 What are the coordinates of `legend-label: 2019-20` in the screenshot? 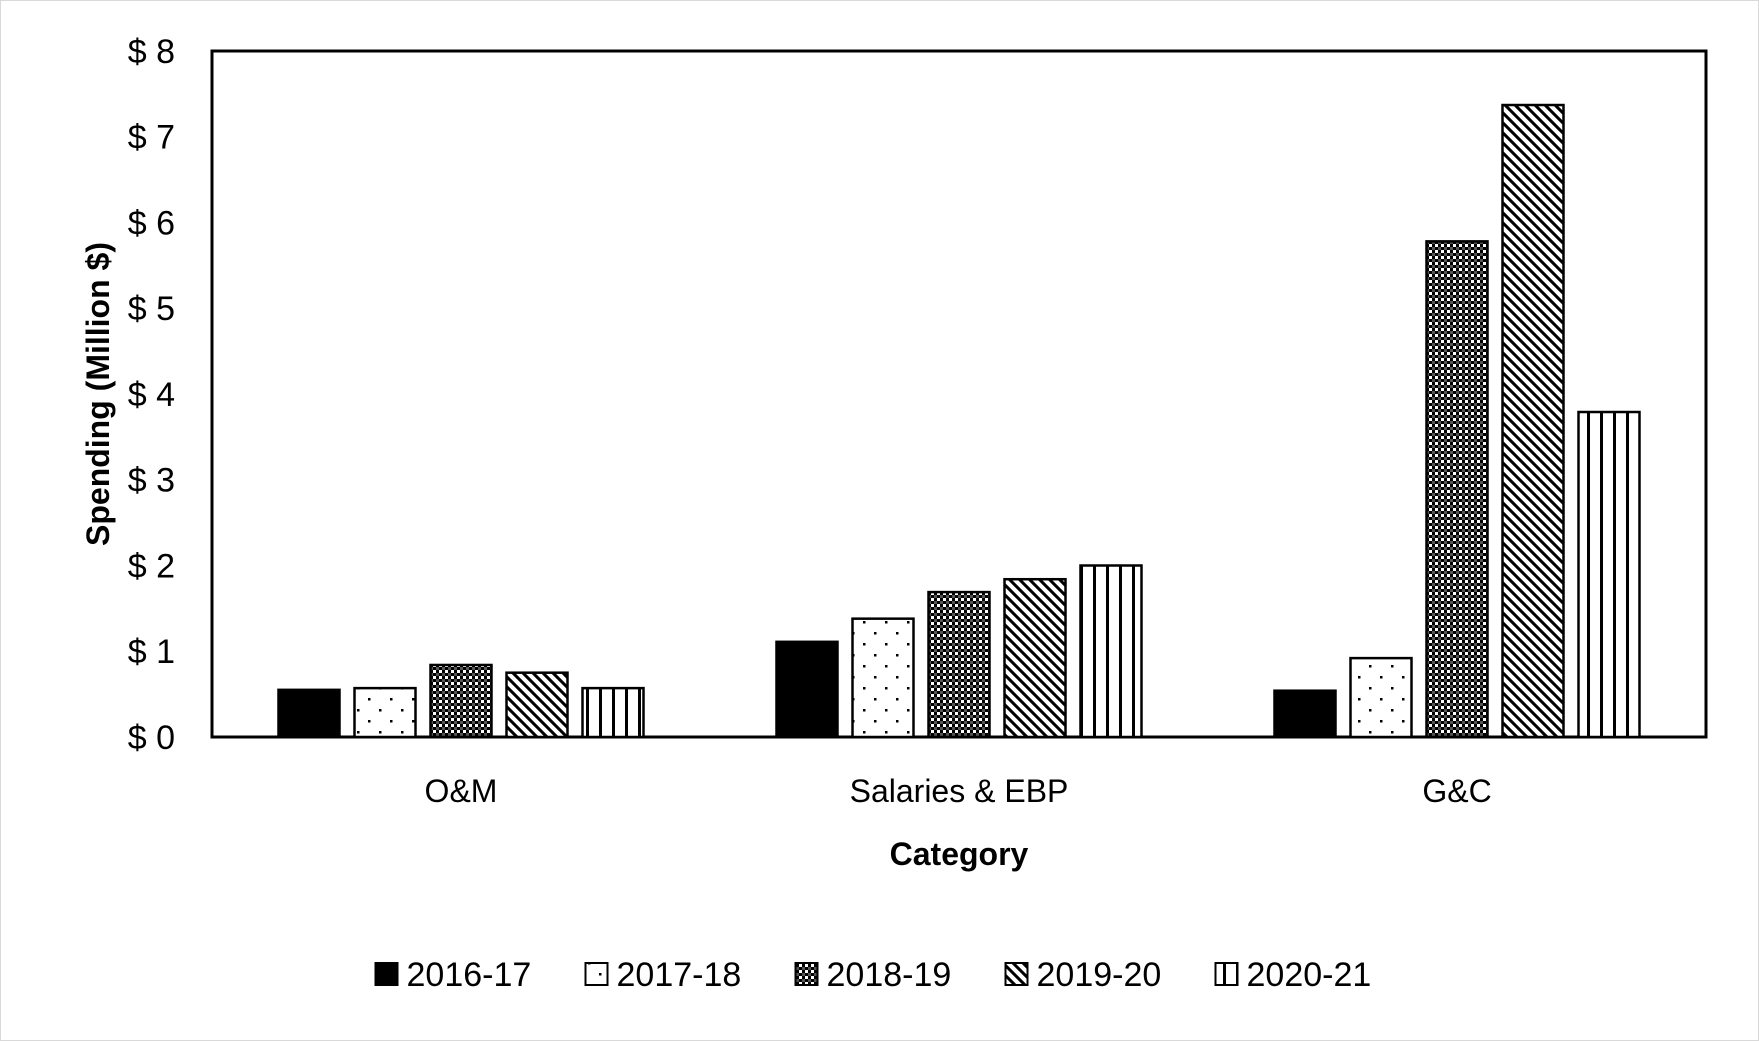 It's located at (1099, 975).